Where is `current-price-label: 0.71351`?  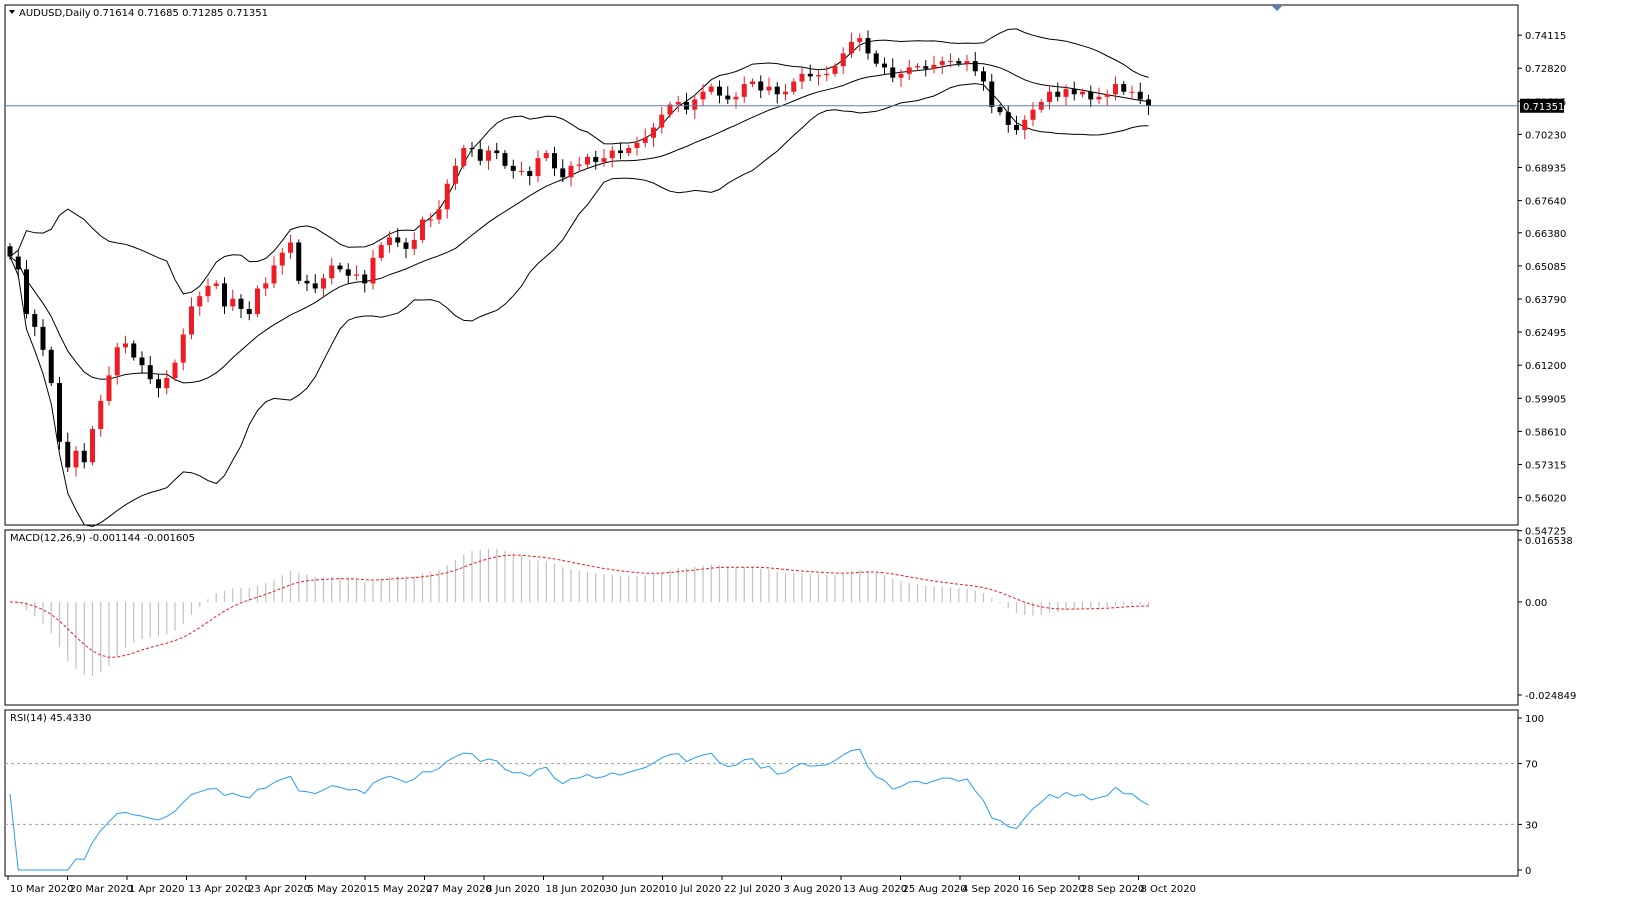
current-price-label: 0.71351 is located at coordinates (1543, 107).